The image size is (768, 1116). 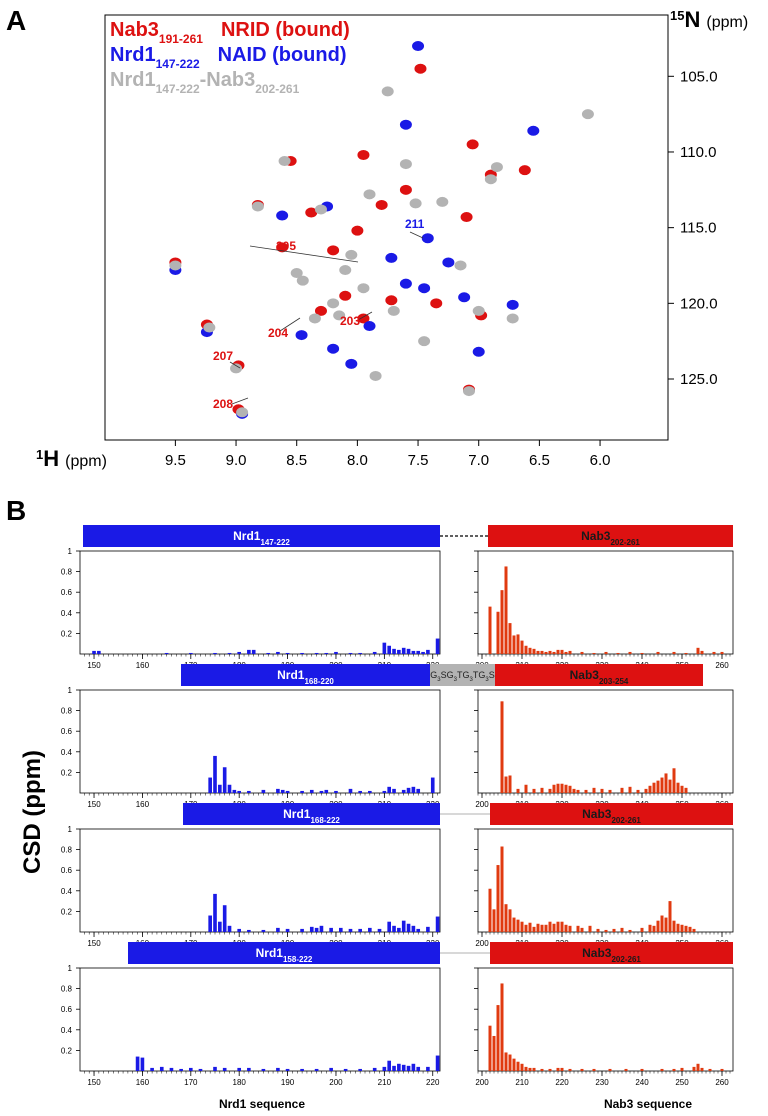 What do you see at coordinates (610, 538) in the screenshot?
I see `label: Nab3202-261` at bounding box center [610, 538].